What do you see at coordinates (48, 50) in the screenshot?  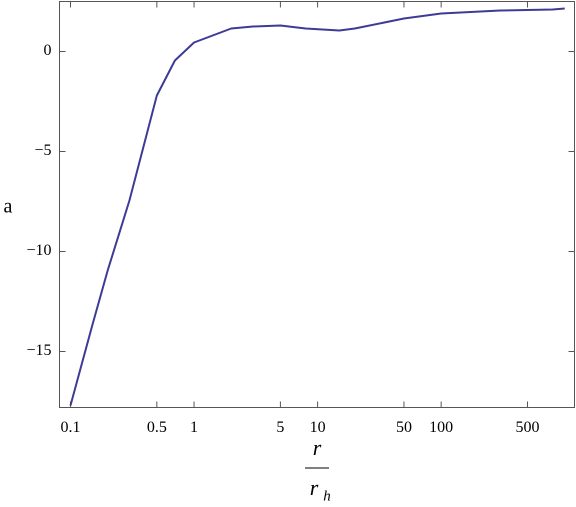 I see `y-tick-label: 0` at bounding box center [48, 50].